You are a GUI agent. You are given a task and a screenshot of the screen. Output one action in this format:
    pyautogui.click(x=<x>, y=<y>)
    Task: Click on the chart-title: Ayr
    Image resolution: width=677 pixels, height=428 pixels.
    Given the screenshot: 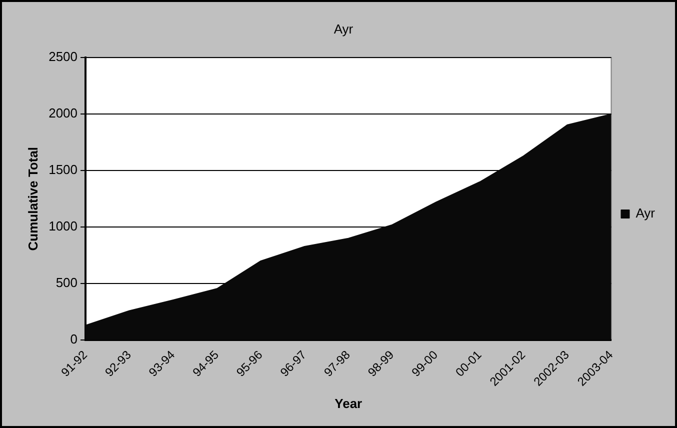 What is the action you would take?
    pyautogui.click(x=344, y=28)
    